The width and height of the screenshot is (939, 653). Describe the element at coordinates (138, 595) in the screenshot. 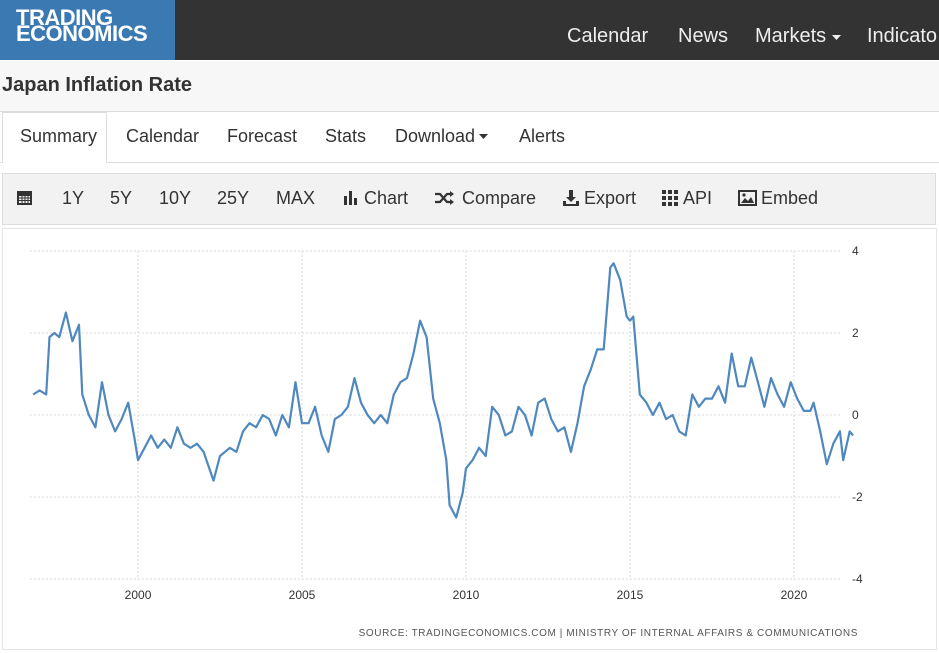

I see `x-tick-label: 2000` at that location.